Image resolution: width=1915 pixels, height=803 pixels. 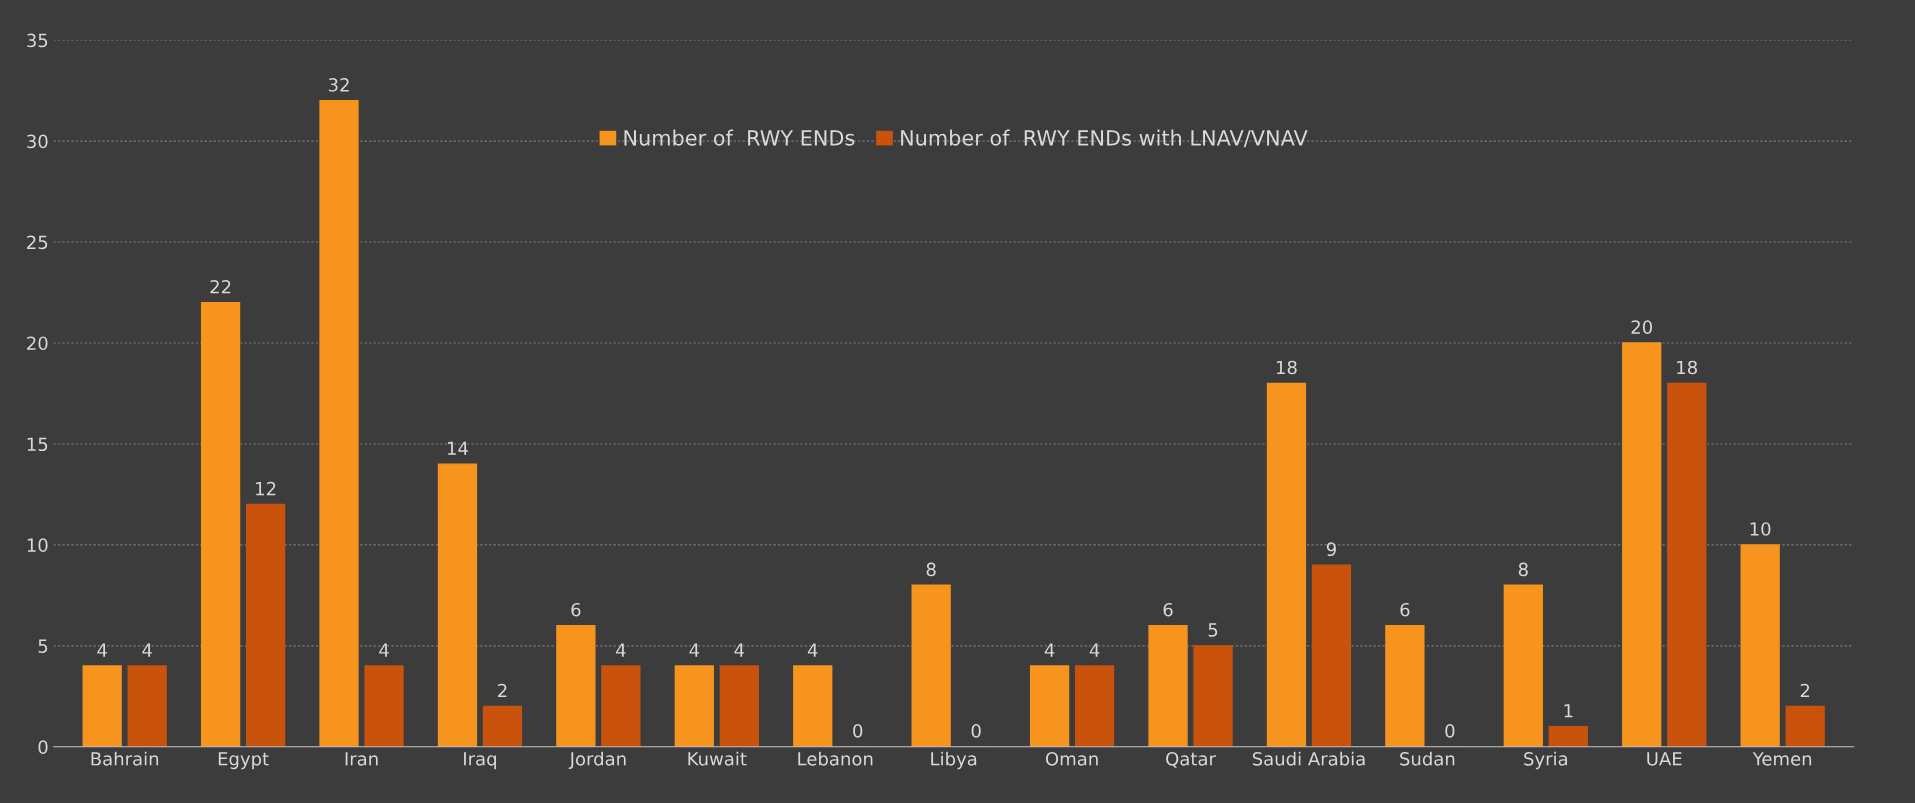 What do you see at coordinates (954, 760) in the screenshot?
I see `x-tick-label: Libya` at bounding box center [954, 760].